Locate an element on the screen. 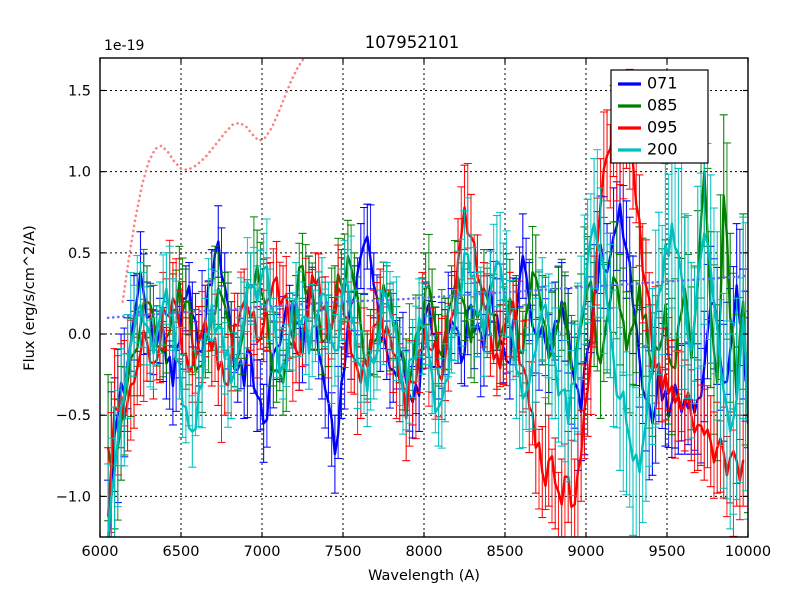 This screenshot has width=800, height=600. x-tick-label: 9000 is located at coordinates (586, 552).